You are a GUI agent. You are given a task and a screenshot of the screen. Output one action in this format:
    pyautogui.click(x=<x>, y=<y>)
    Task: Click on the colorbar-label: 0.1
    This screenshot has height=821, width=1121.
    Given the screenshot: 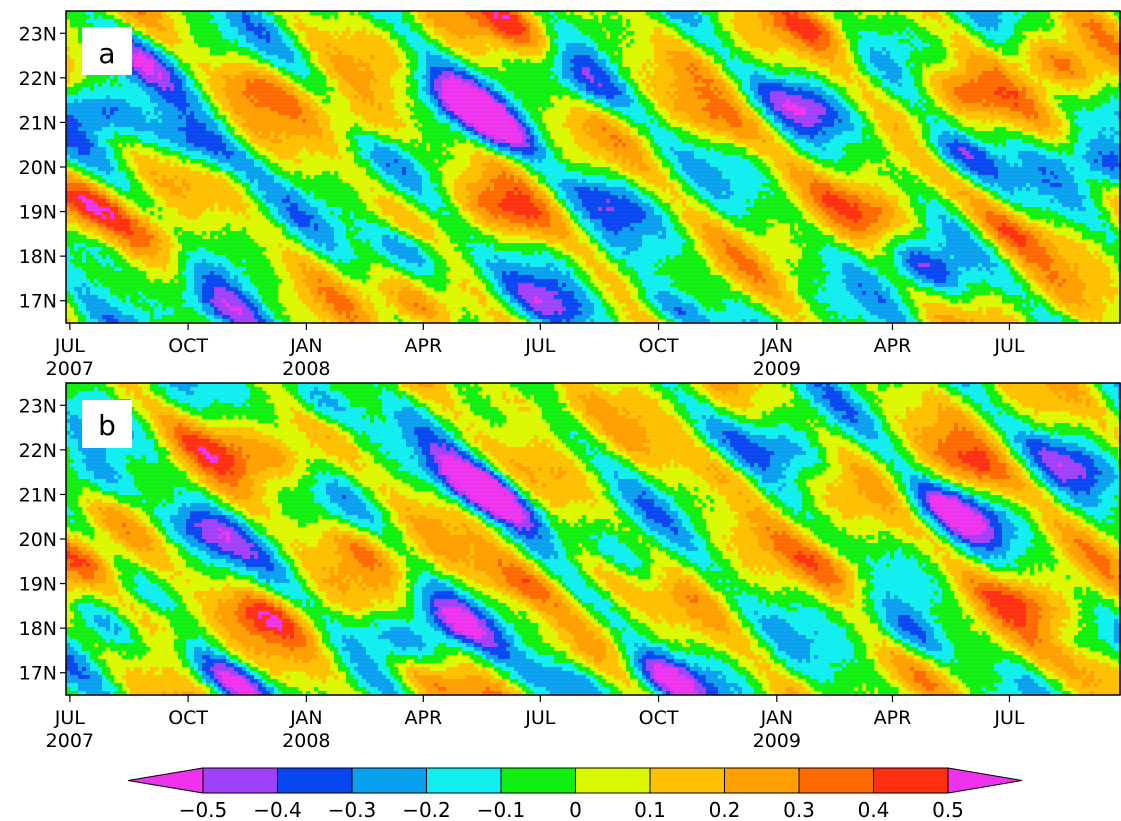 What is the action you would take?
    pyautogui.click(x=650, y=809)
    